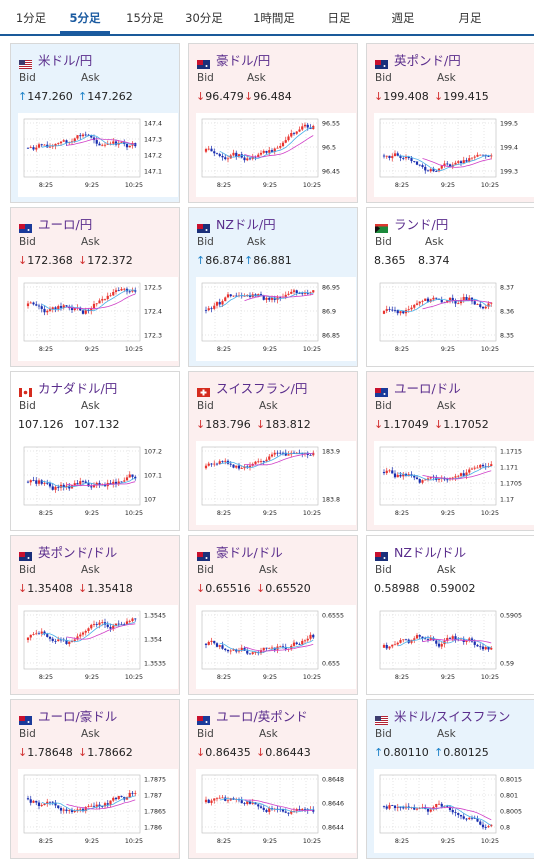  Describe the element at coordinates (454, 647) in the screenshot. I see `price-chart: 0.5905 0.59 8:25 9:25 10:25` at that location.